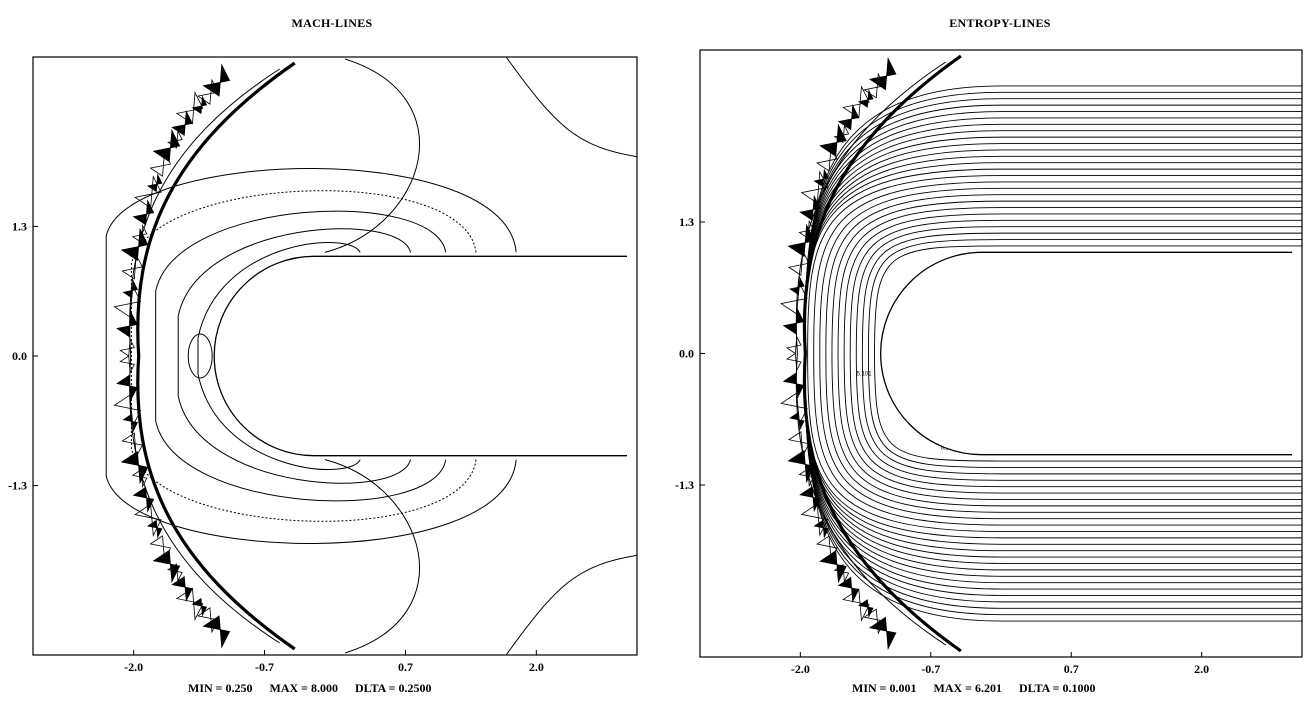 This screenshot has height=708, width=1306. Describe the element at coordinates (1000, 23) in the screenshot. I see `entropy-lines-title: ENTROPY-LINES` at that location.